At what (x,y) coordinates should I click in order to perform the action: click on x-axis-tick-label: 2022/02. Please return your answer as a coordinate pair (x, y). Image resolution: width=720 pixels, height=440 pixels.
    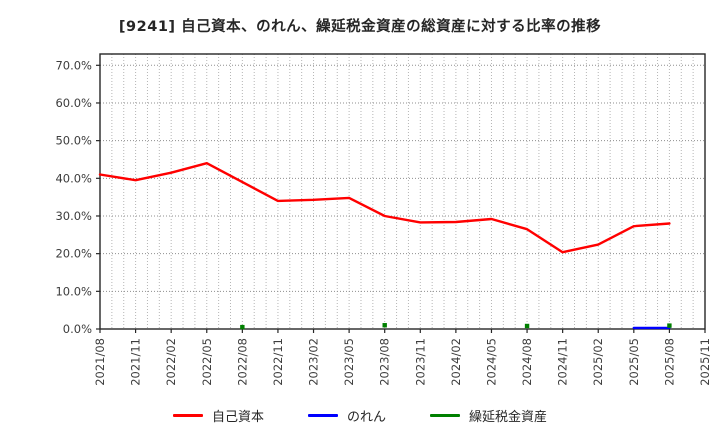
    Looking at the image, I should click on (171, 362).